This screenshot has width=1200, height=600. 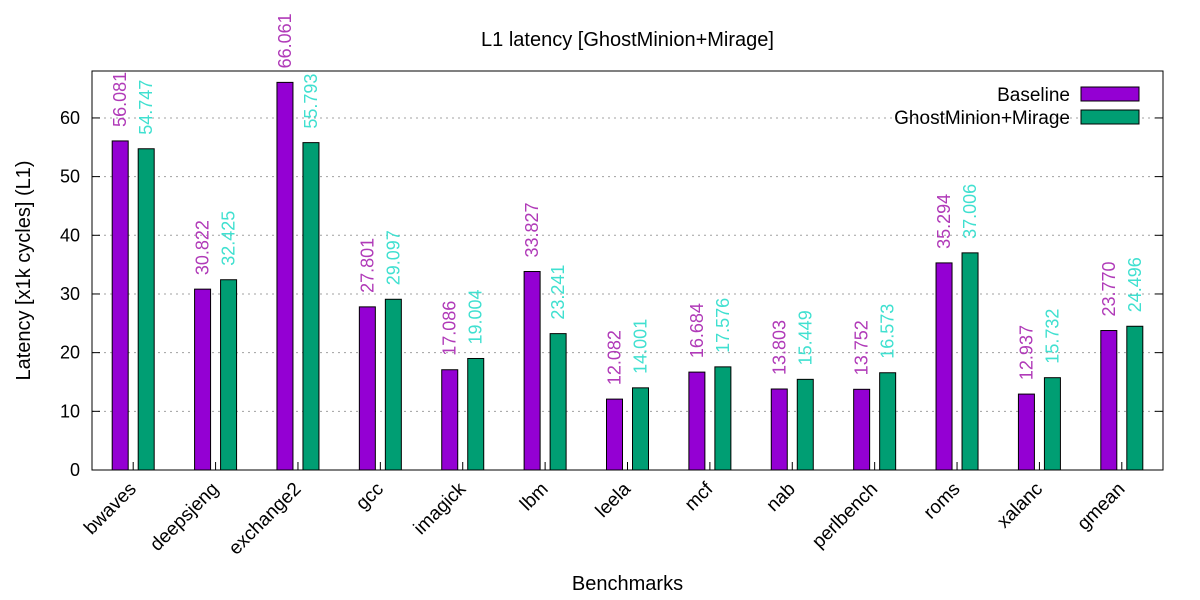 I want to click on data-label: 19.004, so click(x=476, y=316).